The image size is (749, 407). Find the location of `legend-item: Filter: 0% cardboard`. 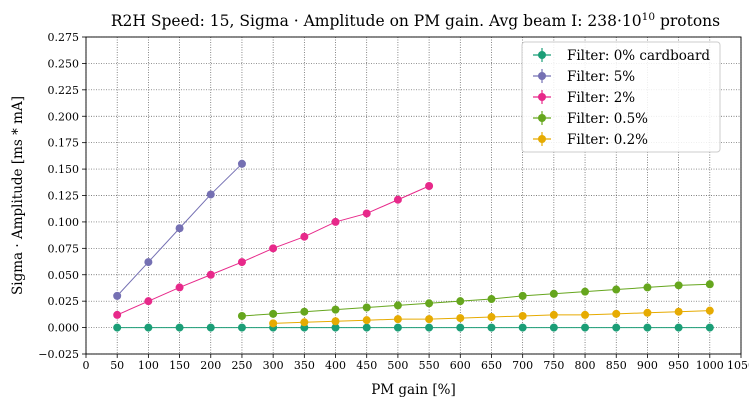

legend-item: Filter: 0% cardboard is located at coordinates (621, 56).